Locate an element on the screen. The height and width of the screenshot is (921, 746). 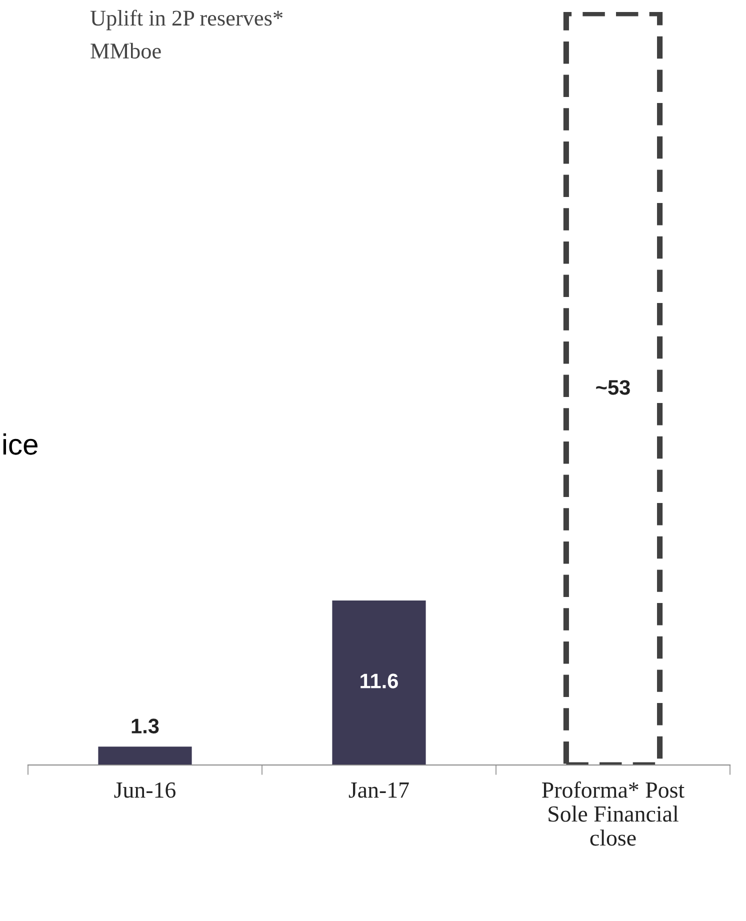
data-label: ~53 is located at coordinates (613, 387).